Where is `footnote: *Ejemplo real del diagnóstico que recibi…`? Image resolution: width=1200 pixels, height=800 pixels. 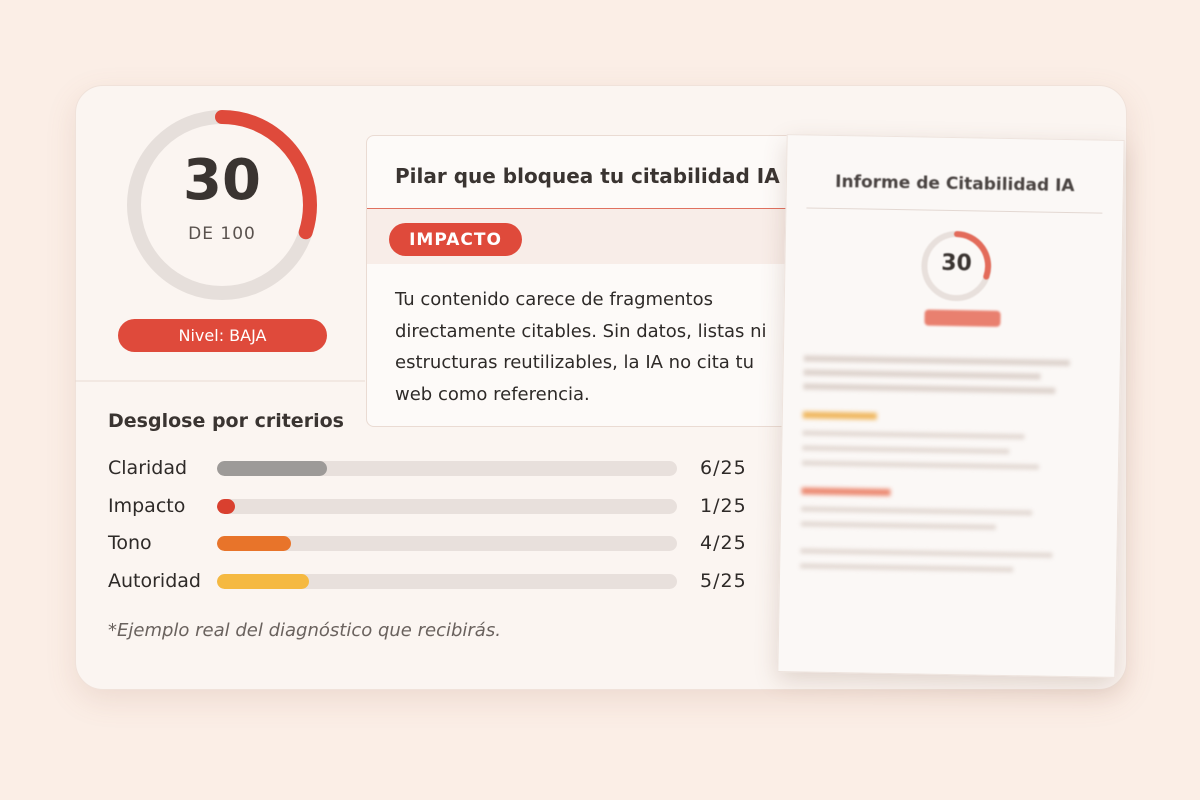
footnote: *Ejemplo real del diagnóstico que recibi… is located at coordinates (304, 630).